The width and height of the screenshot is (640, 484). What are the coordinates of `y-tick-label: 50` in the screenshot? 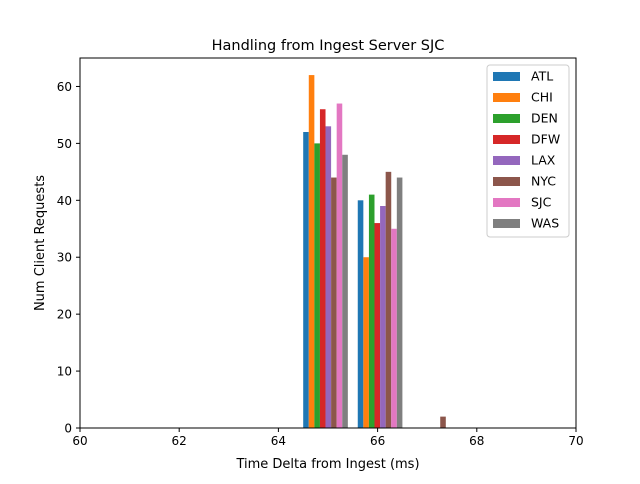 It's located at (64, 144).